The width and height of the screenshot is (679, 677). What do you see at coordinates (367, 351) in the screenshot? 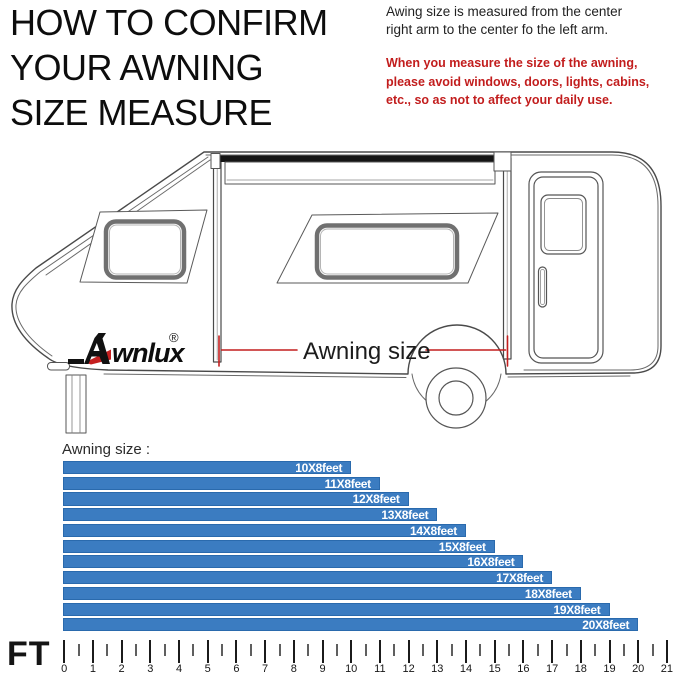
I see `dimension-label: Awning size` at bounding box center [367, 351].